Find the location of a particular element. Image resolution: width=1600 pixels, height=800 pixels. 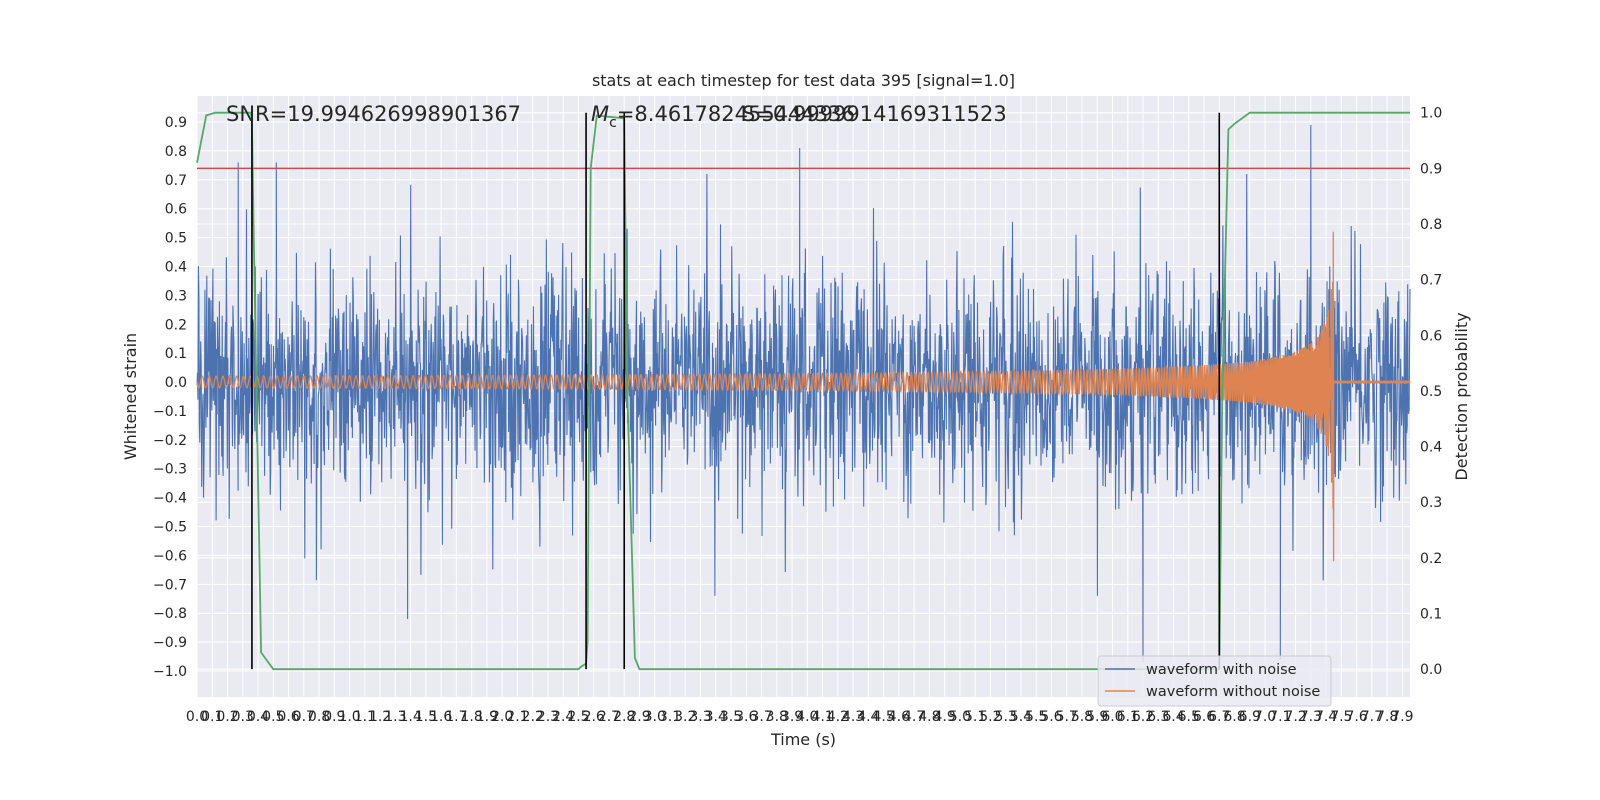

x-tick-label: 3.8 is located at coordinates (777, 717).